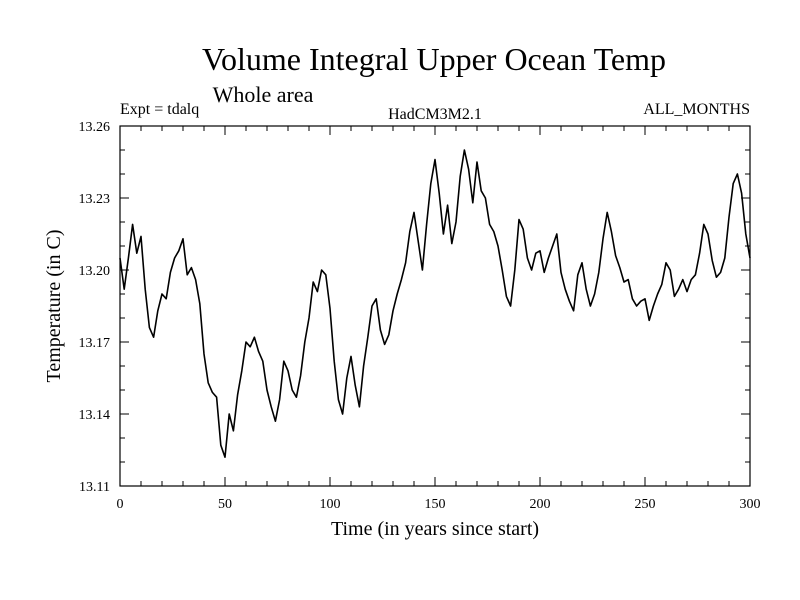 This screenshot has height=600, width=800. Describe the element at coordinates (435, 114) in the screenshot. I see `model-label: HadCM3M2.1` at that location.